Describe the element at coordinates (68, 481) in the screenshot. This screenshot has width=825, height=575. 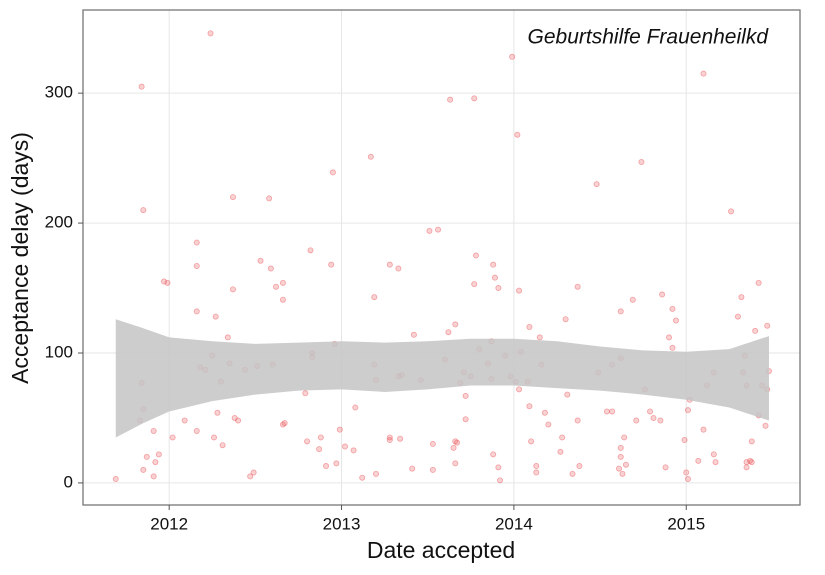
I see `y-tick-label: 0` at that location.